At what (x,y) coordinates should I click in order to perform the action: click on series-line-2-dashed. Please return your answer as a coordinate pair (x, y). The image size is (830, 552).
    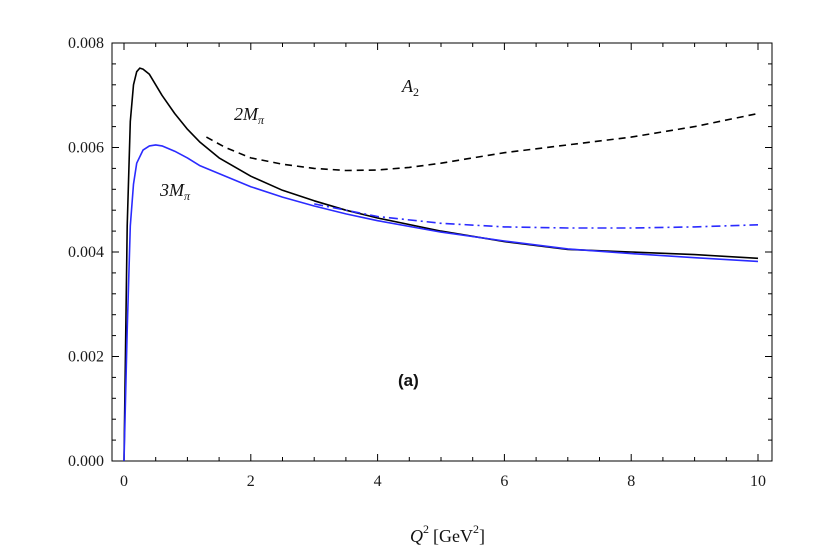
    Looking at the image, I should click on (482, 142).